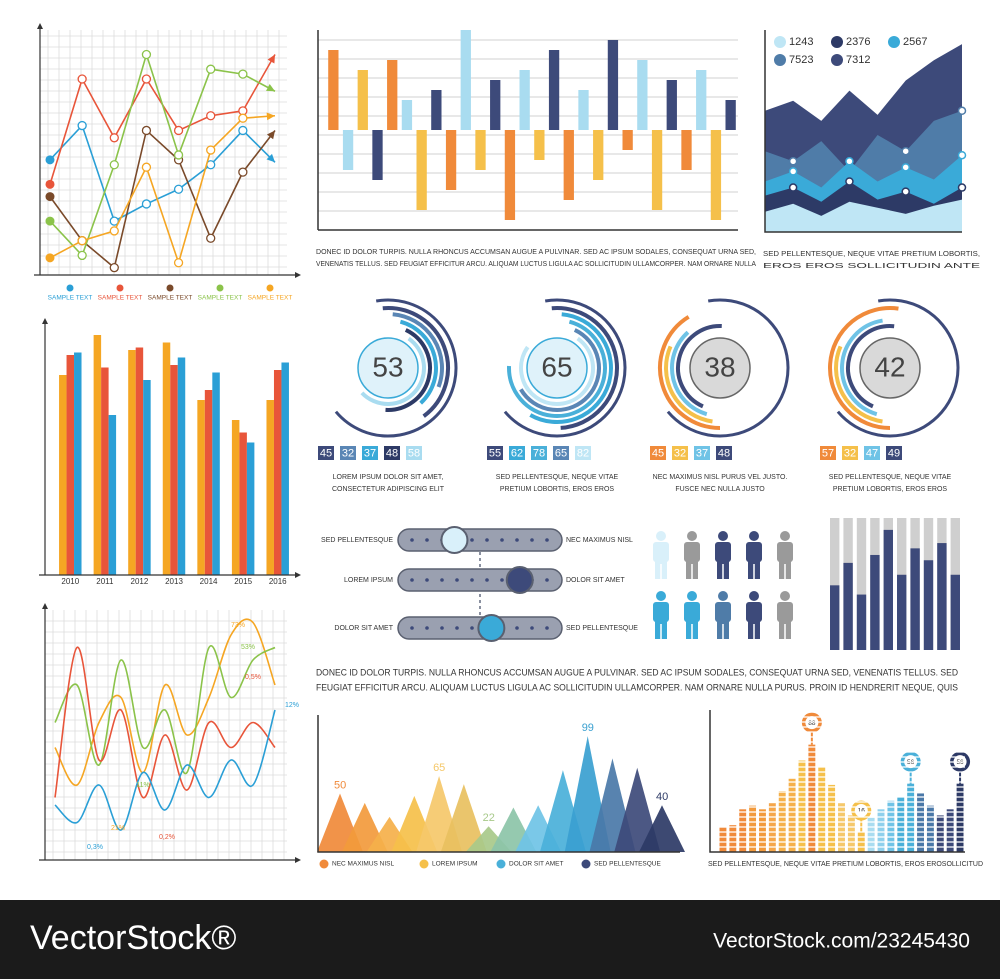 This screenshot has height=979, width=1000. What do you see at coordinates (248, 647) in the screenshot?
I see `annotation: 53%` at bounding box center [248, 647].